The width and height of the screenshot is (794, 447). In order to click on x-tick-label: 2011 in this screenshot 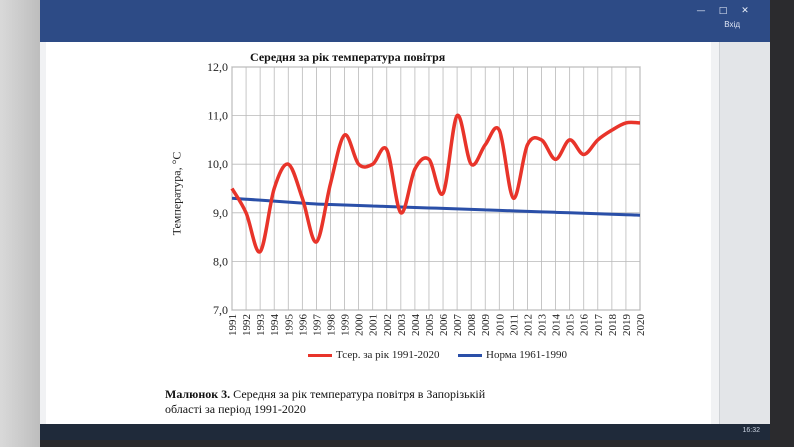, I will do `click(514, 325)`.